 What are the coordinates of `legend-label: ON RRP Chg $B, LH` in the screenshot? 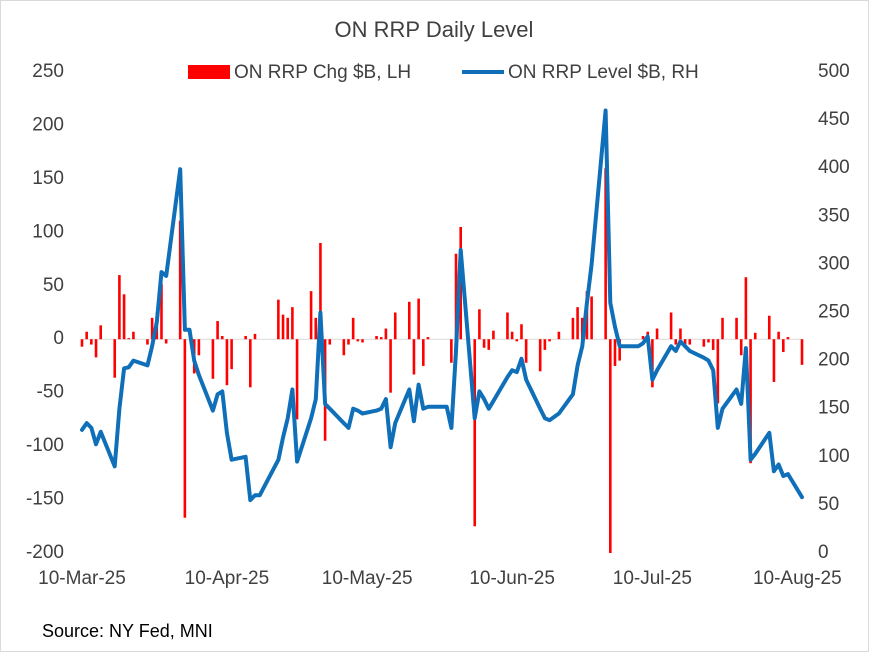 It's located at (322, 72).